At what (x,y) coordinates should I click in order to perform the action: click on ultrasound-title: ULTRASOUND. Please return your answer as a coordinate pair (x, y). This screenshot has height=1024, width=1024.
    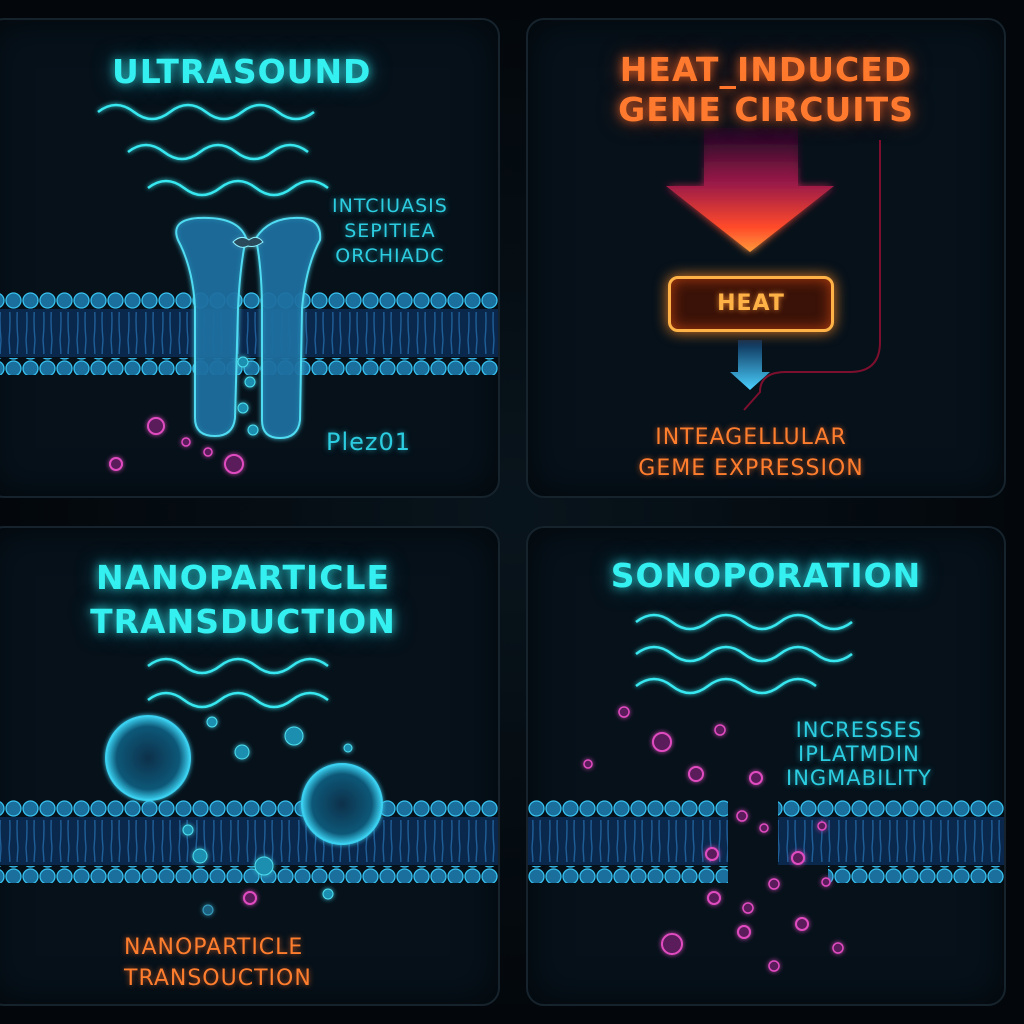
    Looking at the image, I should click on (242, 71).